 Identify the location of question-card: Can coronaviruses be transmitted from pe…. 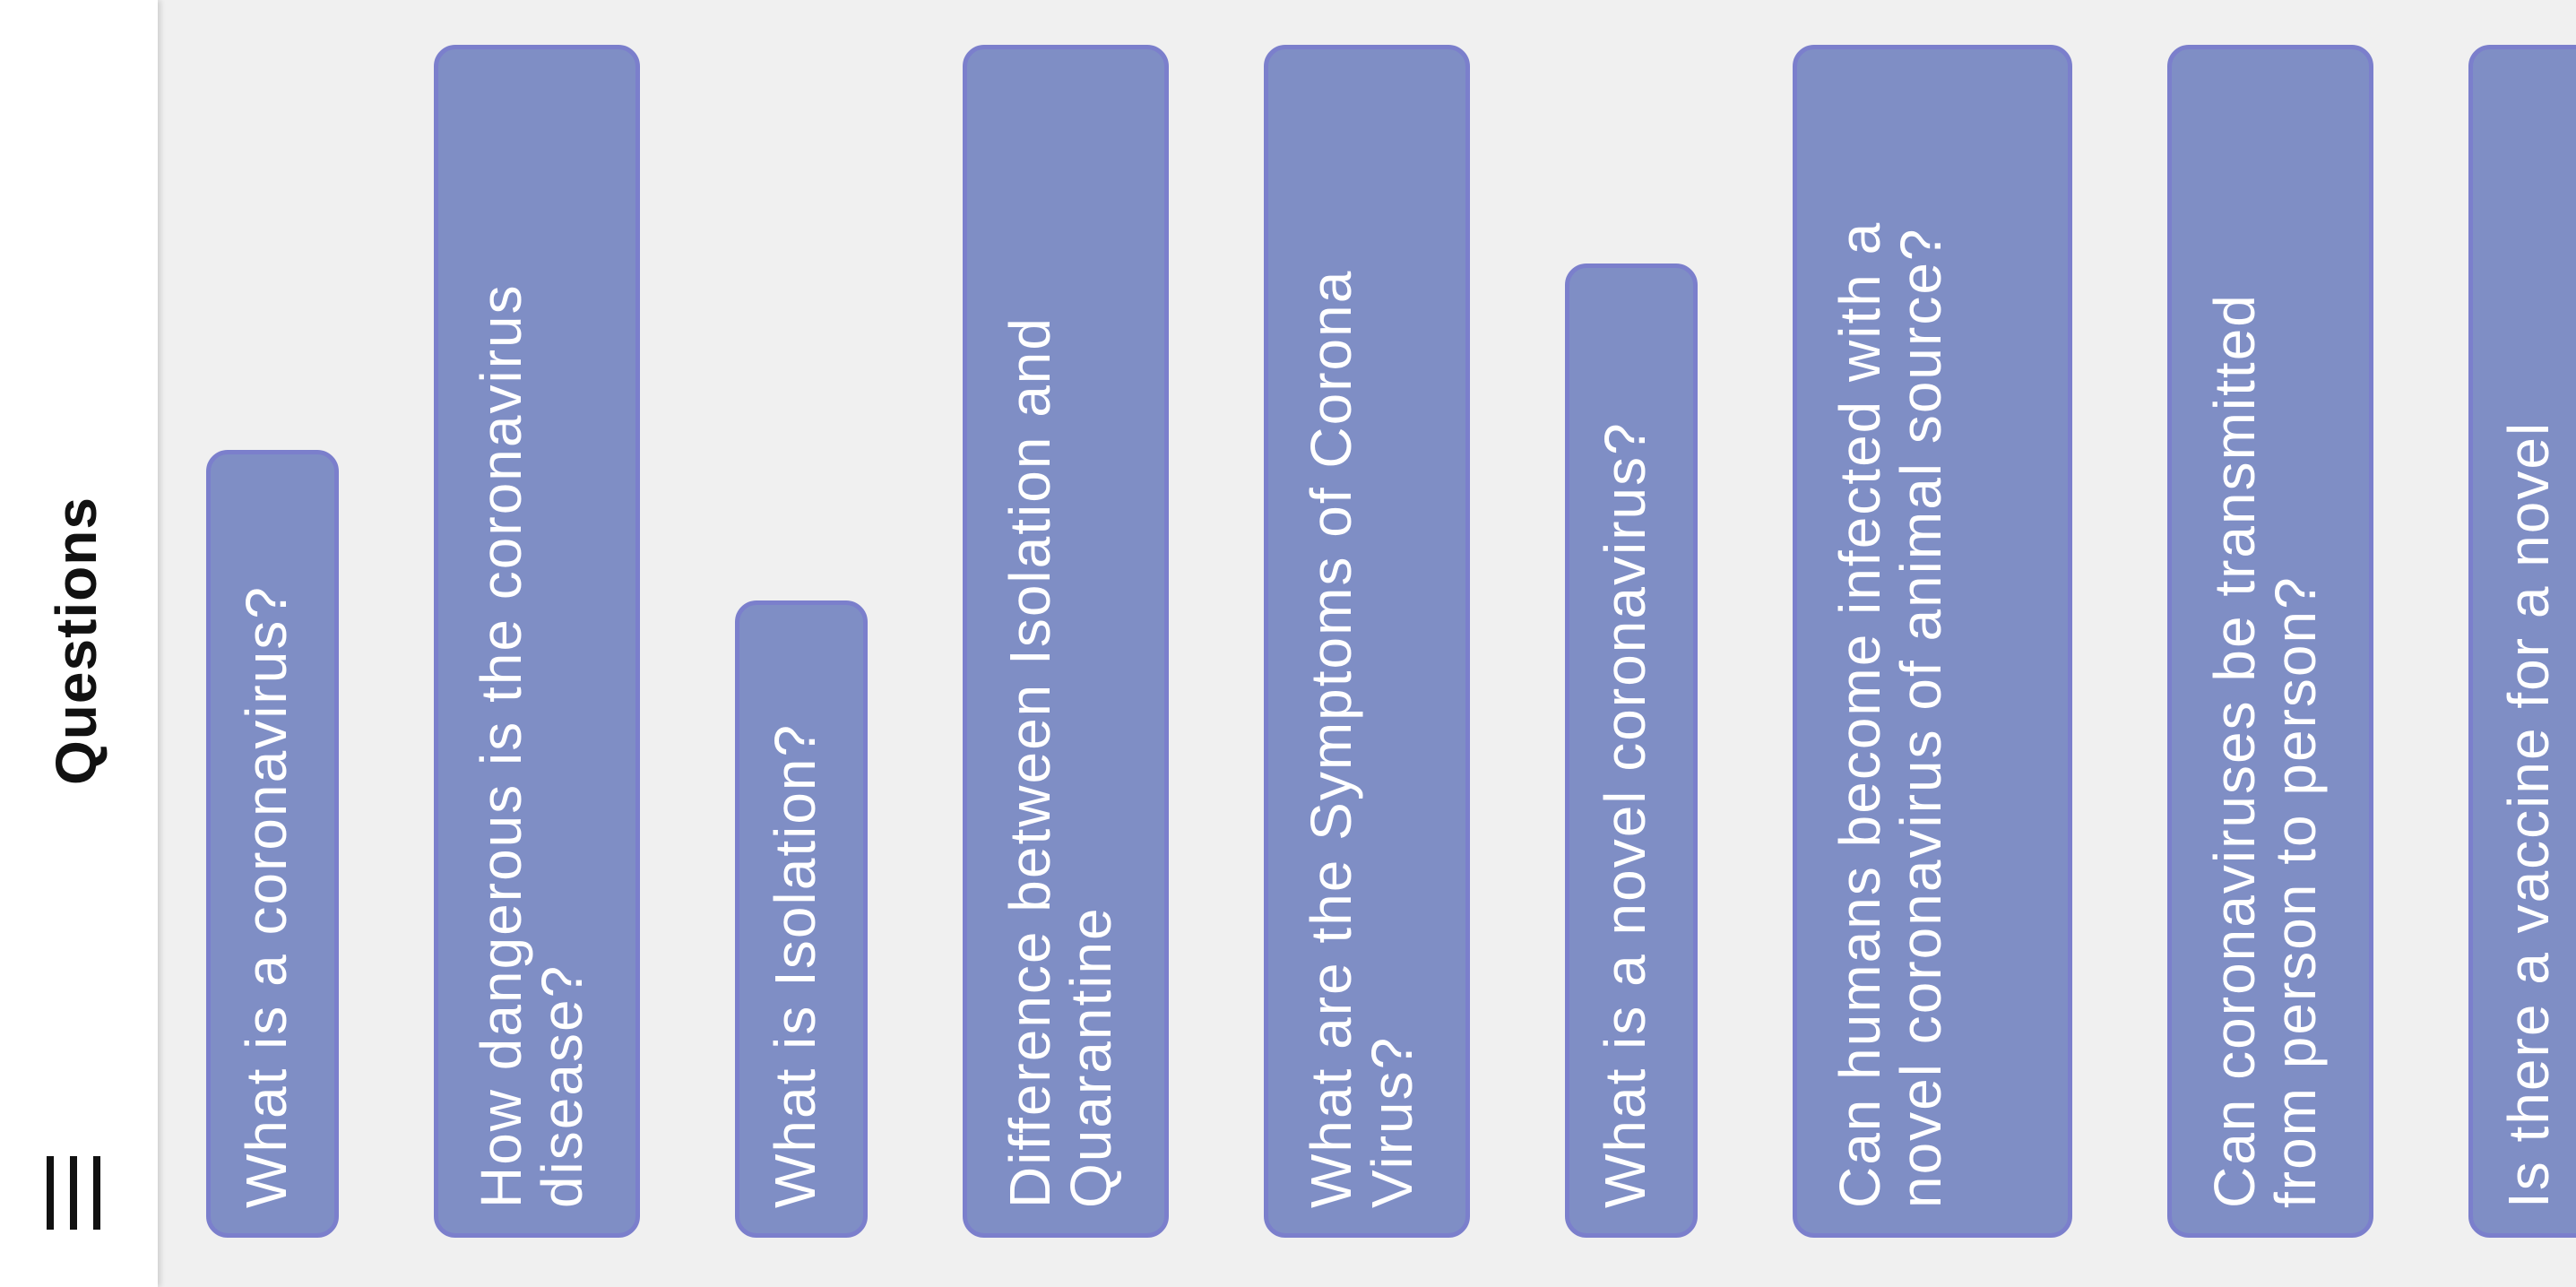
(2270, 641).